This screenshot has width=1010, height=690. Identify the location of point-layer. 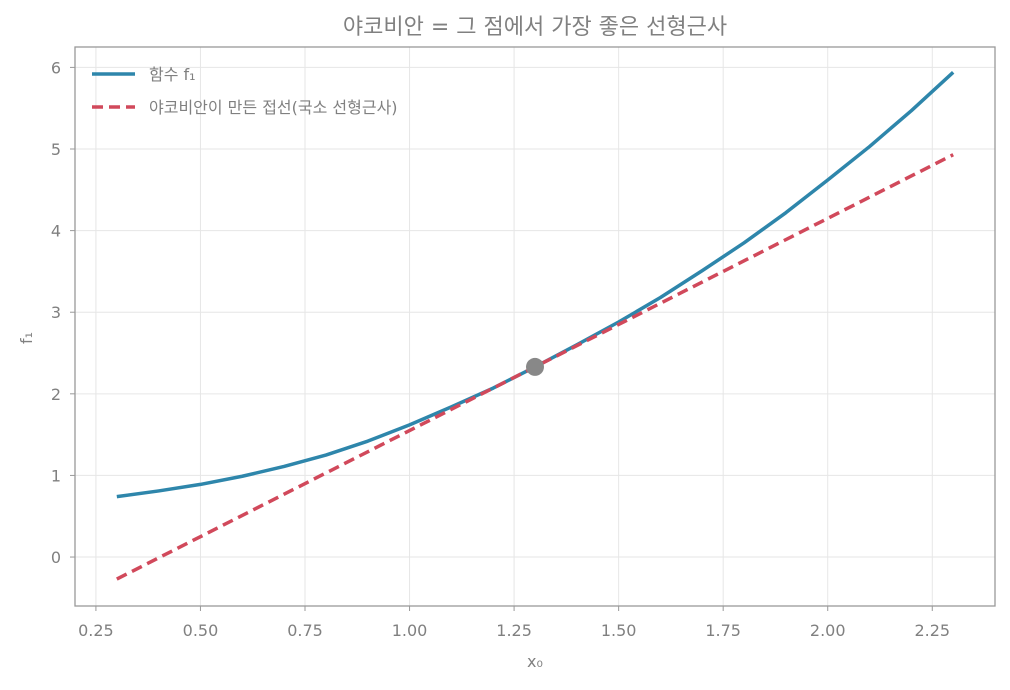
(535, 366).